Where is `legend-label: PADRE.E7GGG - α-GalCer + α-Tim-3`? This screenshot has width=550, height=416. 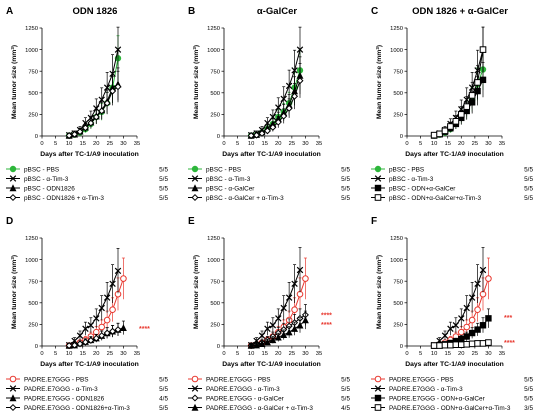 legend-label: PADRE.E7GGG - α-GalCer + α-Tim-3 is located at coordinates (259, 408).